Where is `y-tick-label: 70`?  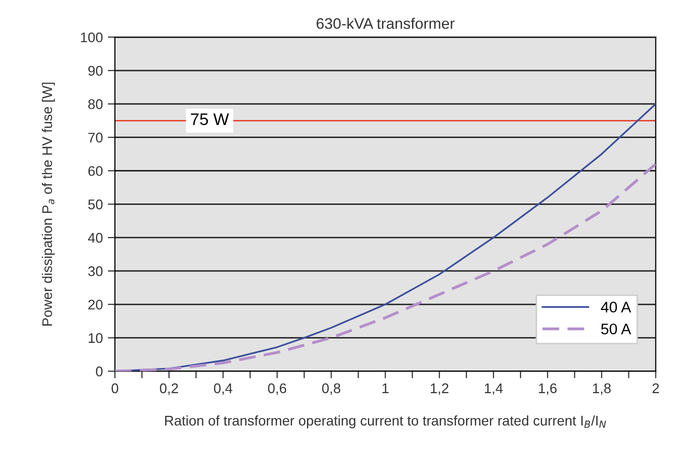 y-tick-label: 70 is located at coordinates (95, 137).